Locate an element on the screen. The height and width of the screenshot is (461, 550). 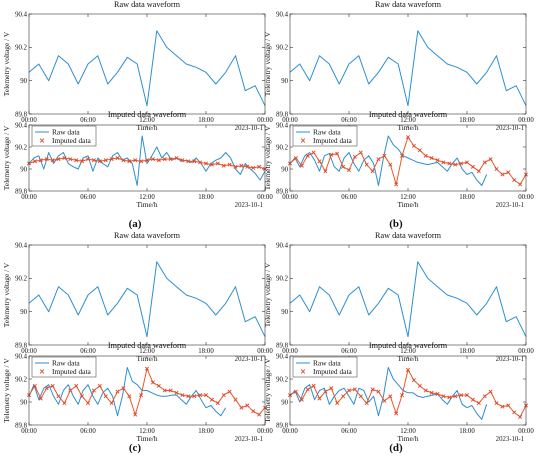
x-tick-label: 12:00 is located at coordinates (147, 351).